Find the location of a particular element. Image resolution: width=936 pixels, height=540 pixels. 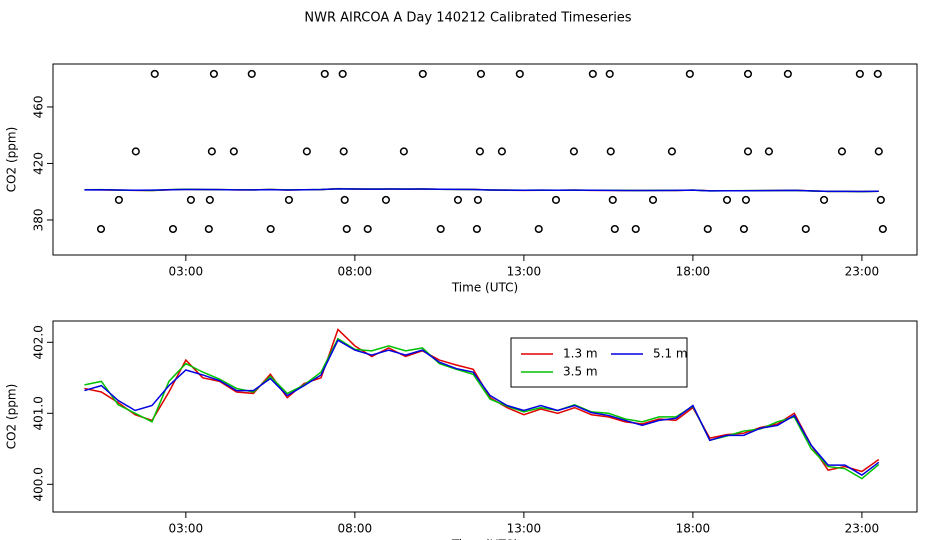

y-tick-label: 460 is located at coordinates (39, 106).